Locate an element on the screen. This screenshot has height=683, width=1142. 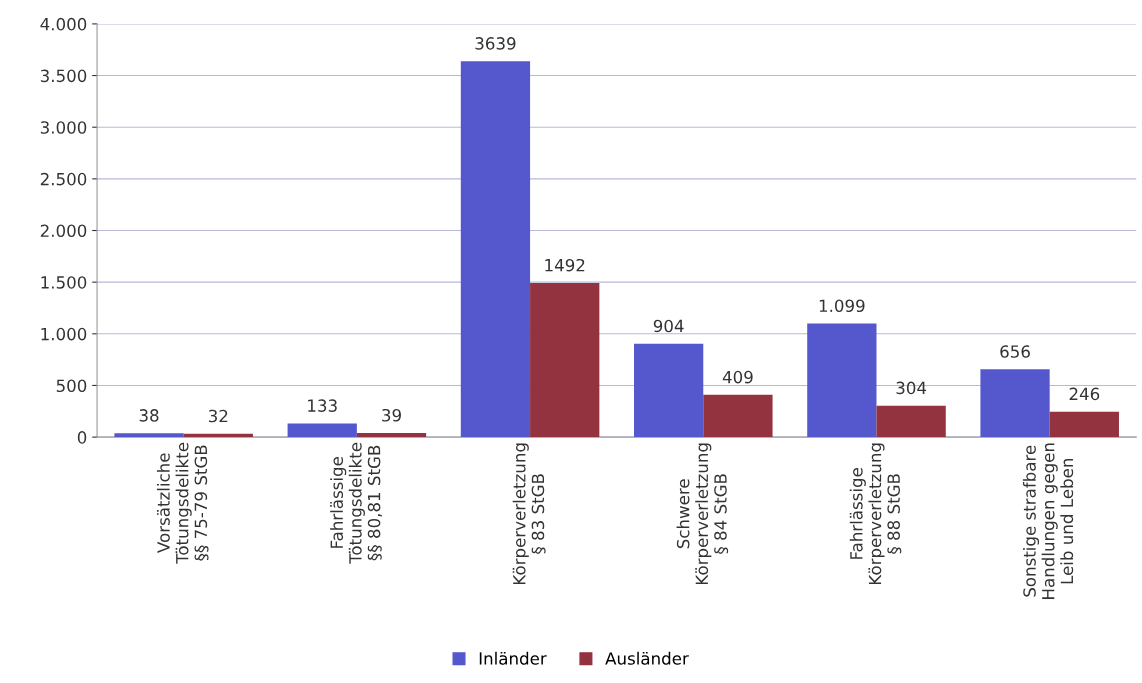
y-tick-label: 0 is located at coordinates (82, 437).